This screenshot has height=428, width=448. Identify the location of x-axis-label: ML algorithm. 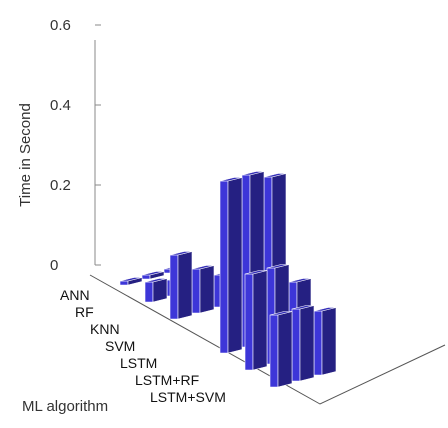
(65, 406).